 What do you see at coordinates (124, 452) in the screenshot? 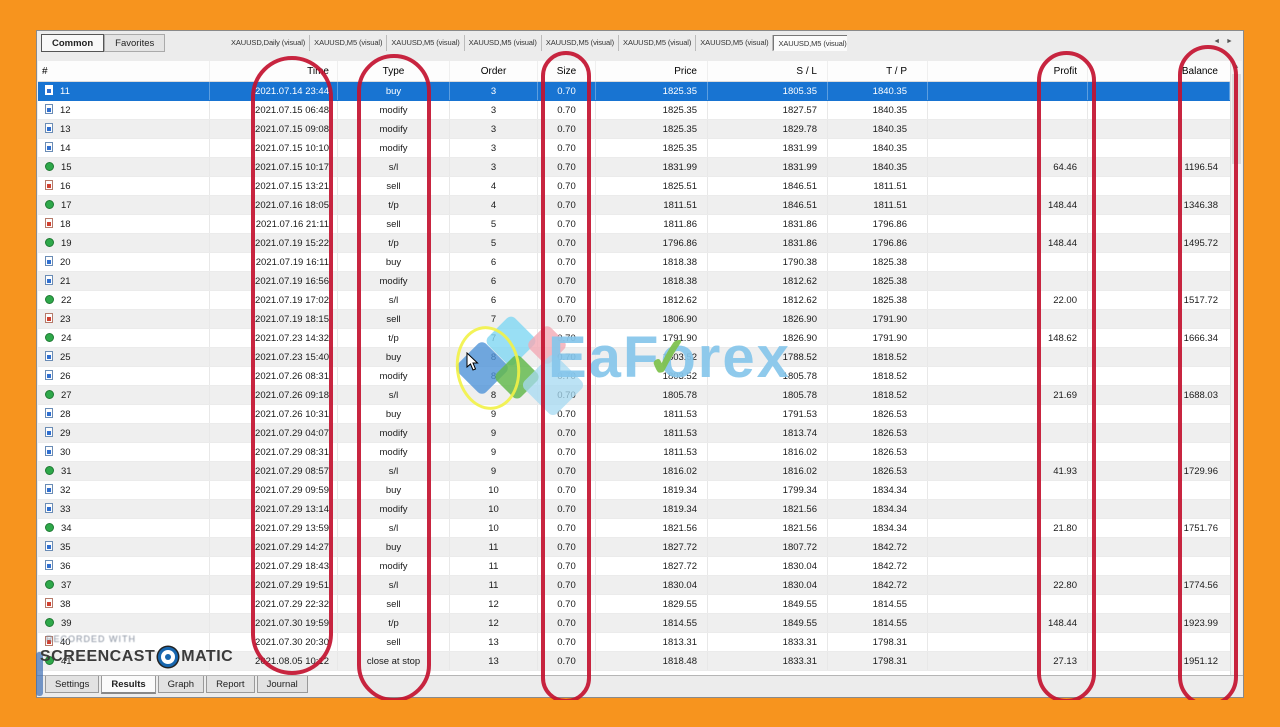
I see `cell-number: 30` at bounding box center [124, 452].